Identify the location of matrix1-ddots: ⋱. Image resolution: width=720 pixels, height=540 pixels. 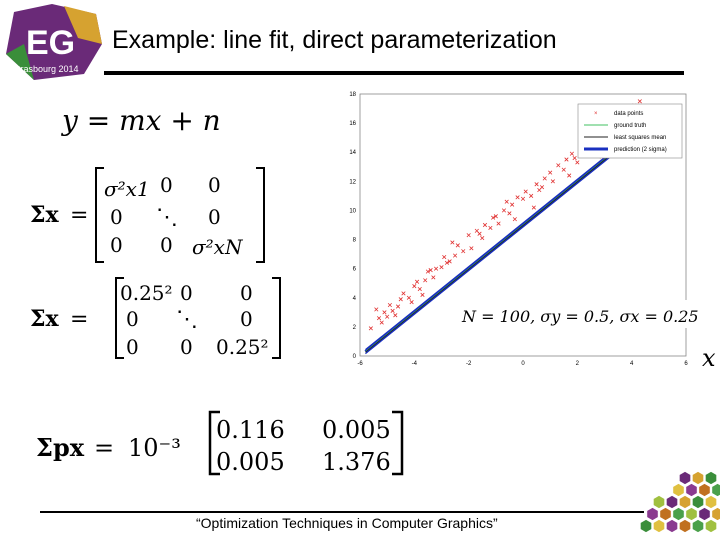
(167, 217).